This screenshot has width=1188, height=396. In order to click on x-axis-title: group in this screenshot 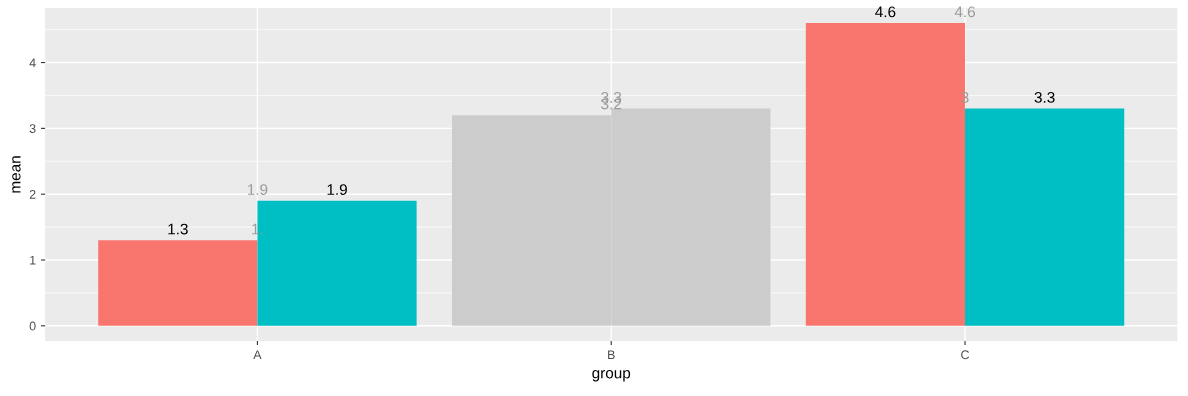, I will do `click(611, 376)`.